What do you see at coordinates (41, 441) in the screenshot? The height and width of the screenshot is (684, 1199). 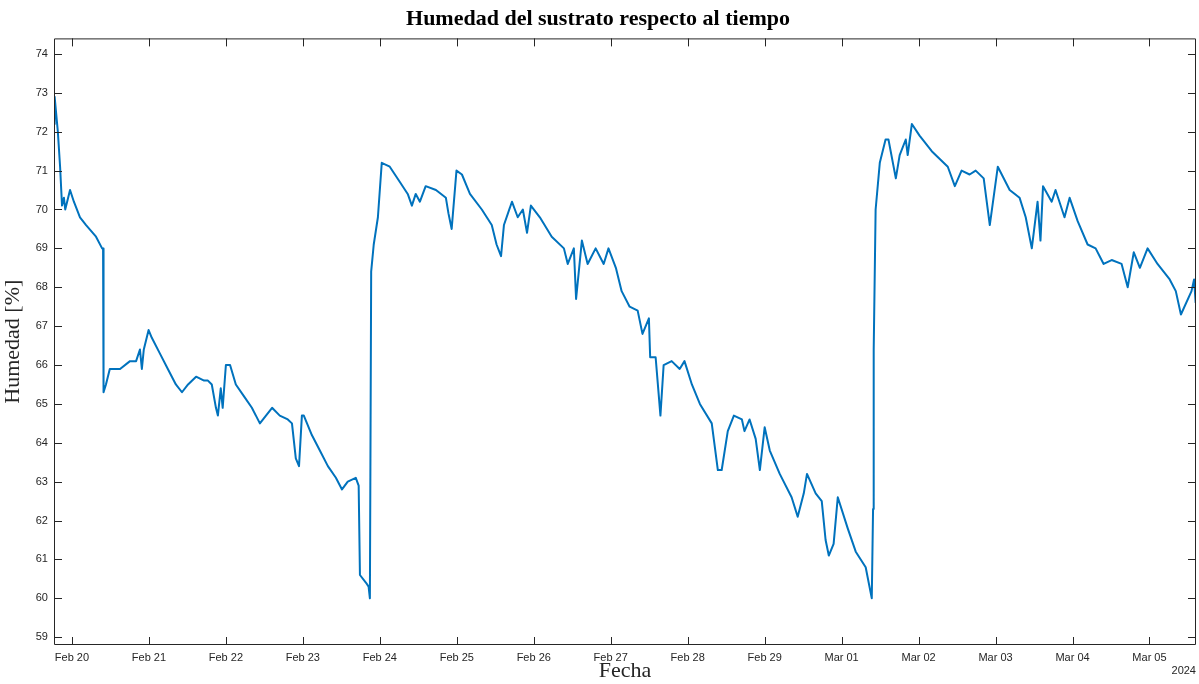 I see `y-tick-label: 64` at bounding box center [41, 441].